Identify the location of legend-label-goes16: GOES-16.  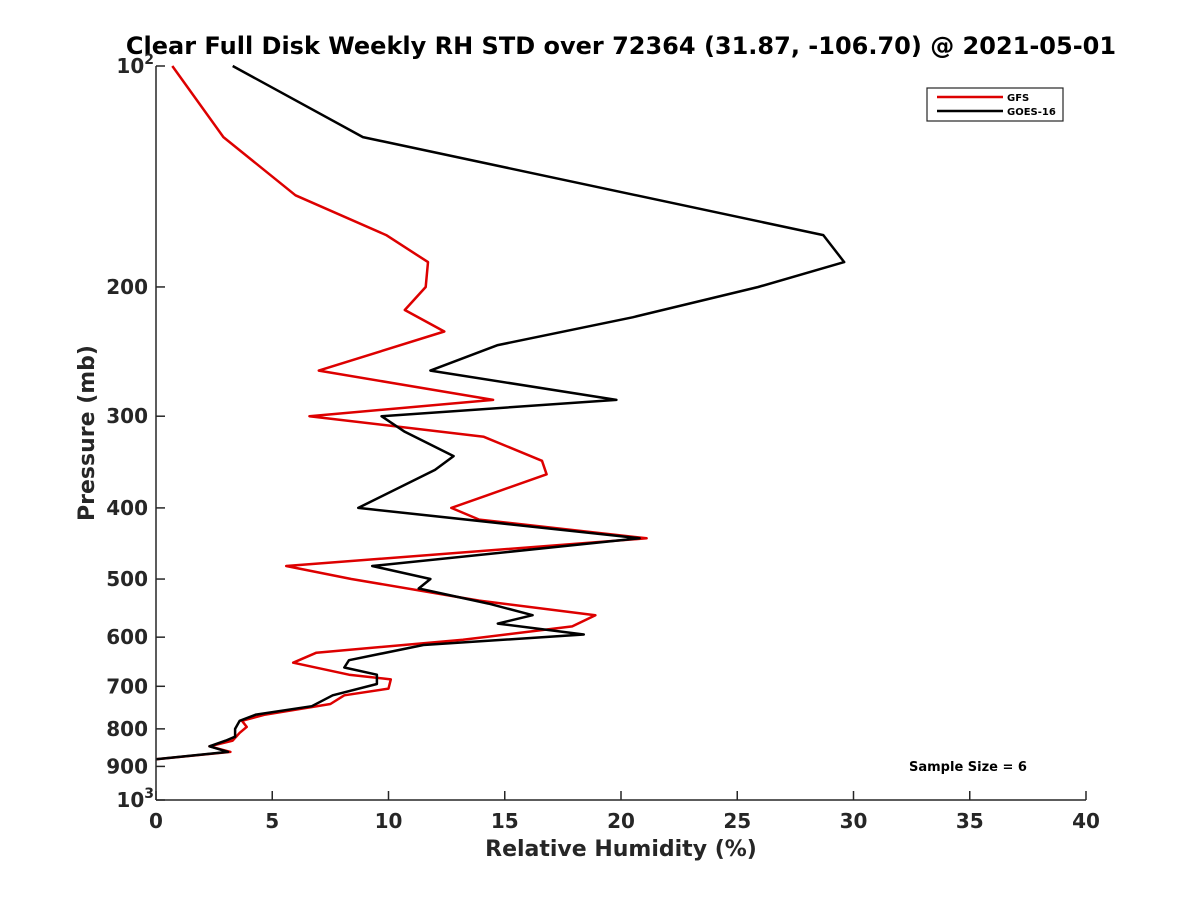
(1031, 112).